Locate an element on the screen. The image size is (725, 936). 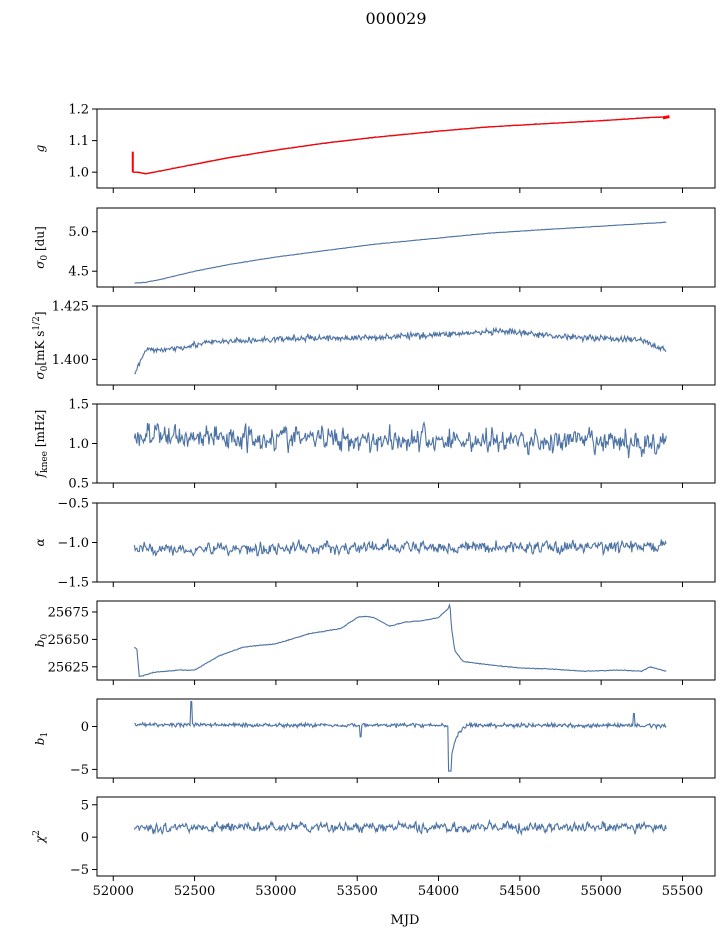
figure-title: 000029 is located at coordinates (395, 18).